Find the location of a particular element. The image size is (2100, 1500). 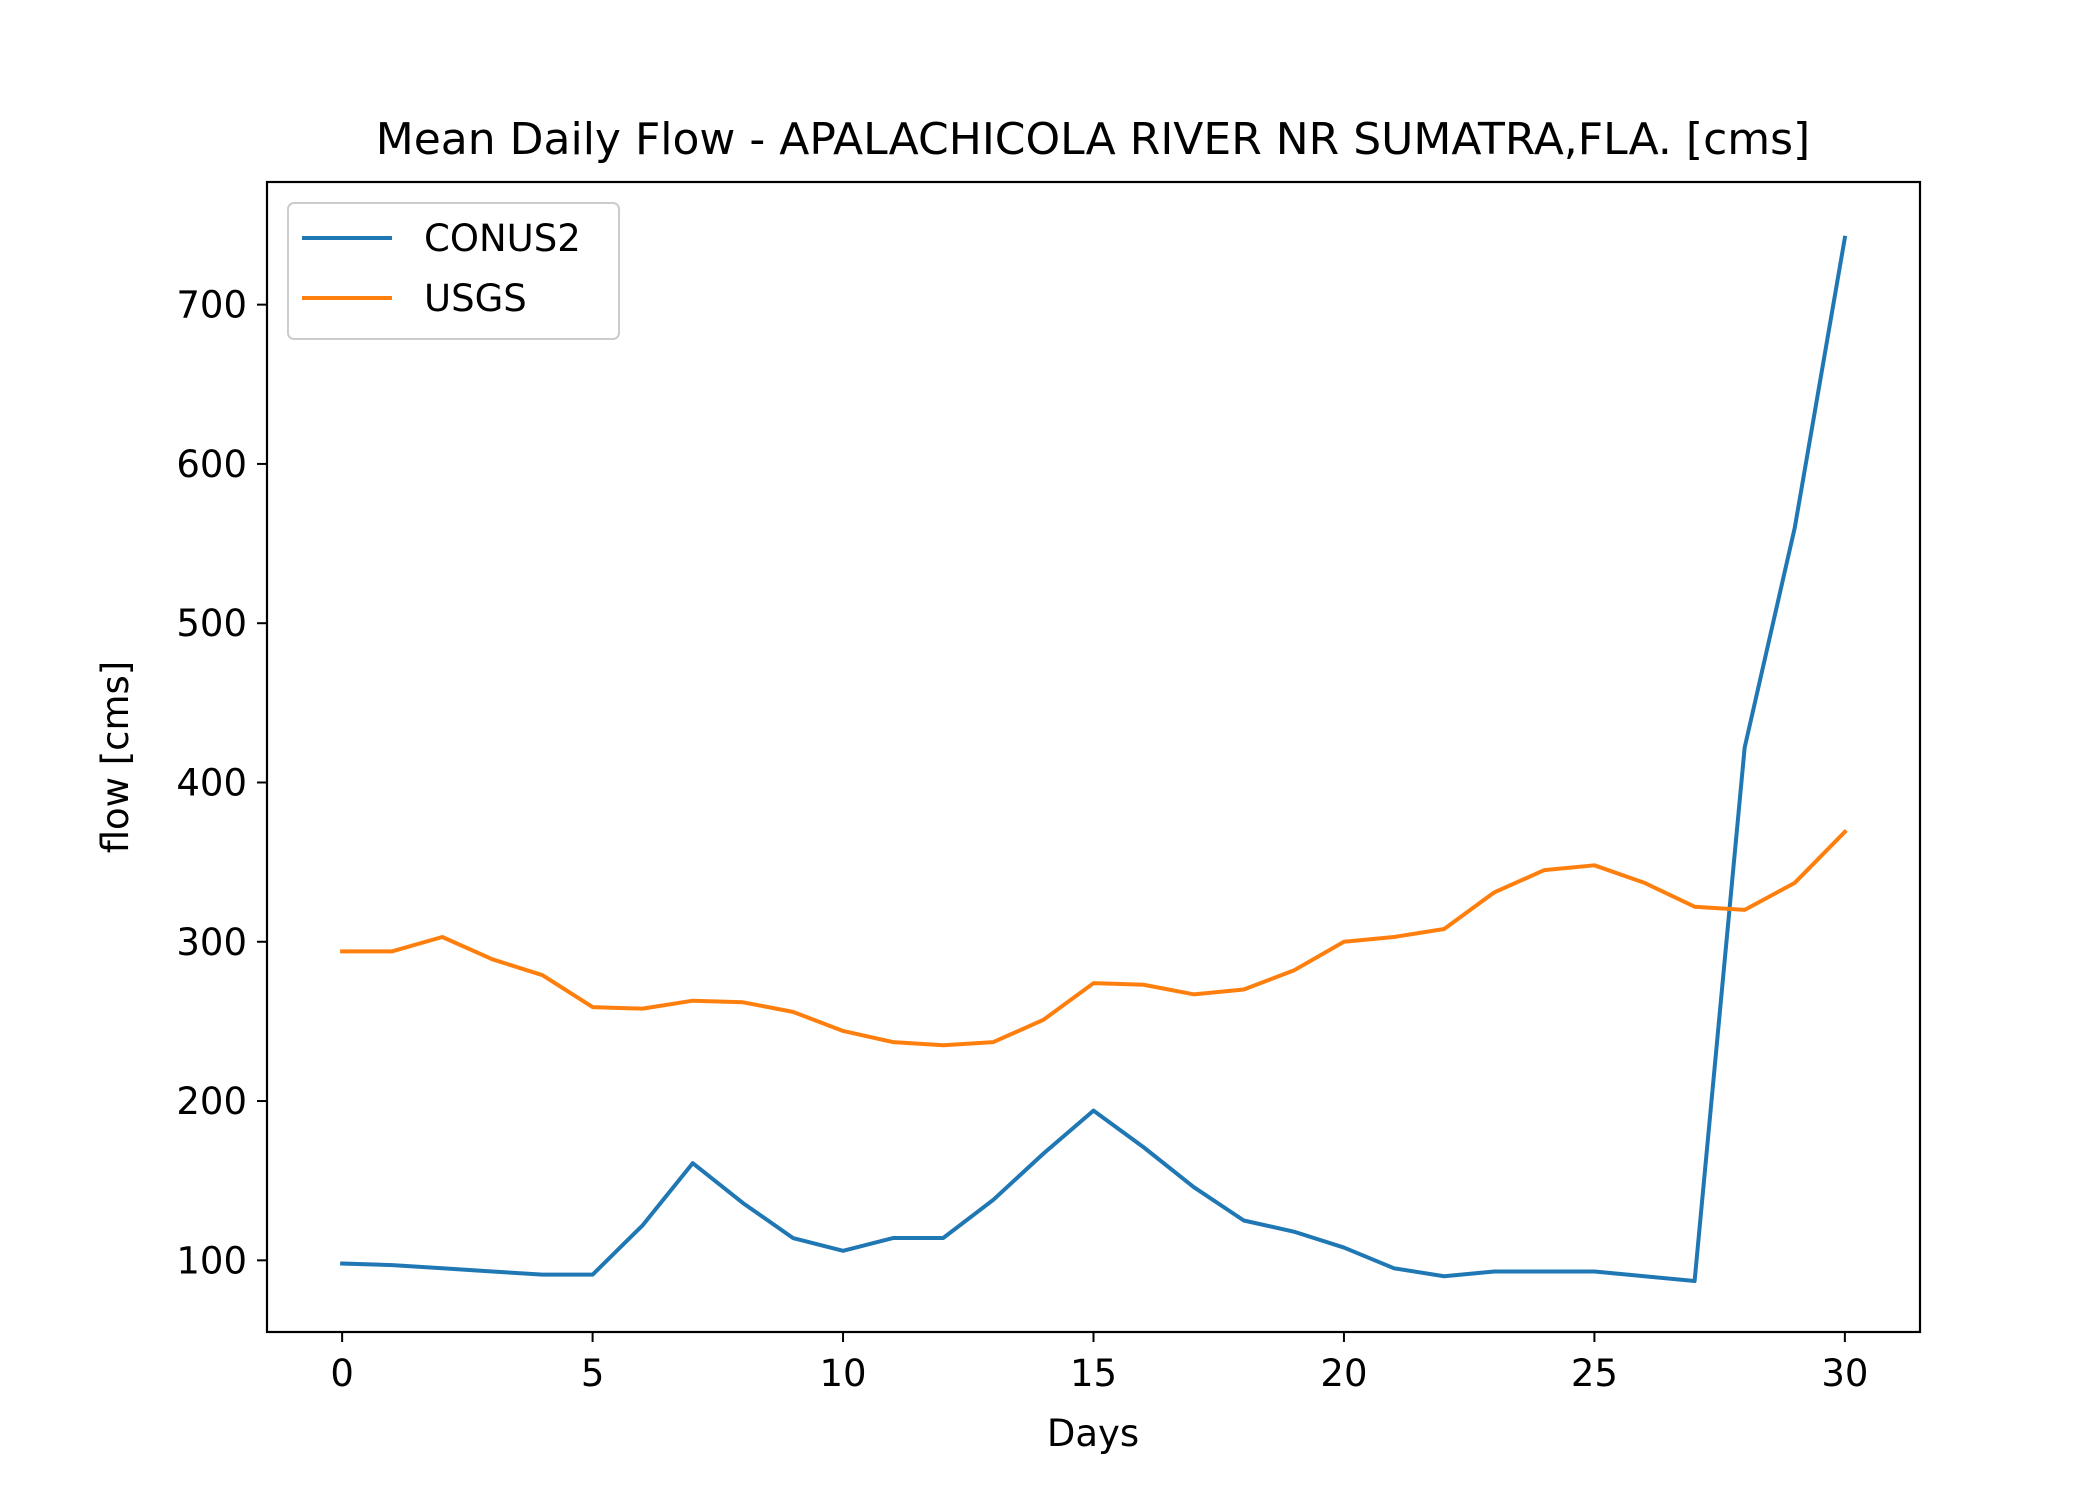

x-tick-label: 20 is located at coordinates (1343, 1373).